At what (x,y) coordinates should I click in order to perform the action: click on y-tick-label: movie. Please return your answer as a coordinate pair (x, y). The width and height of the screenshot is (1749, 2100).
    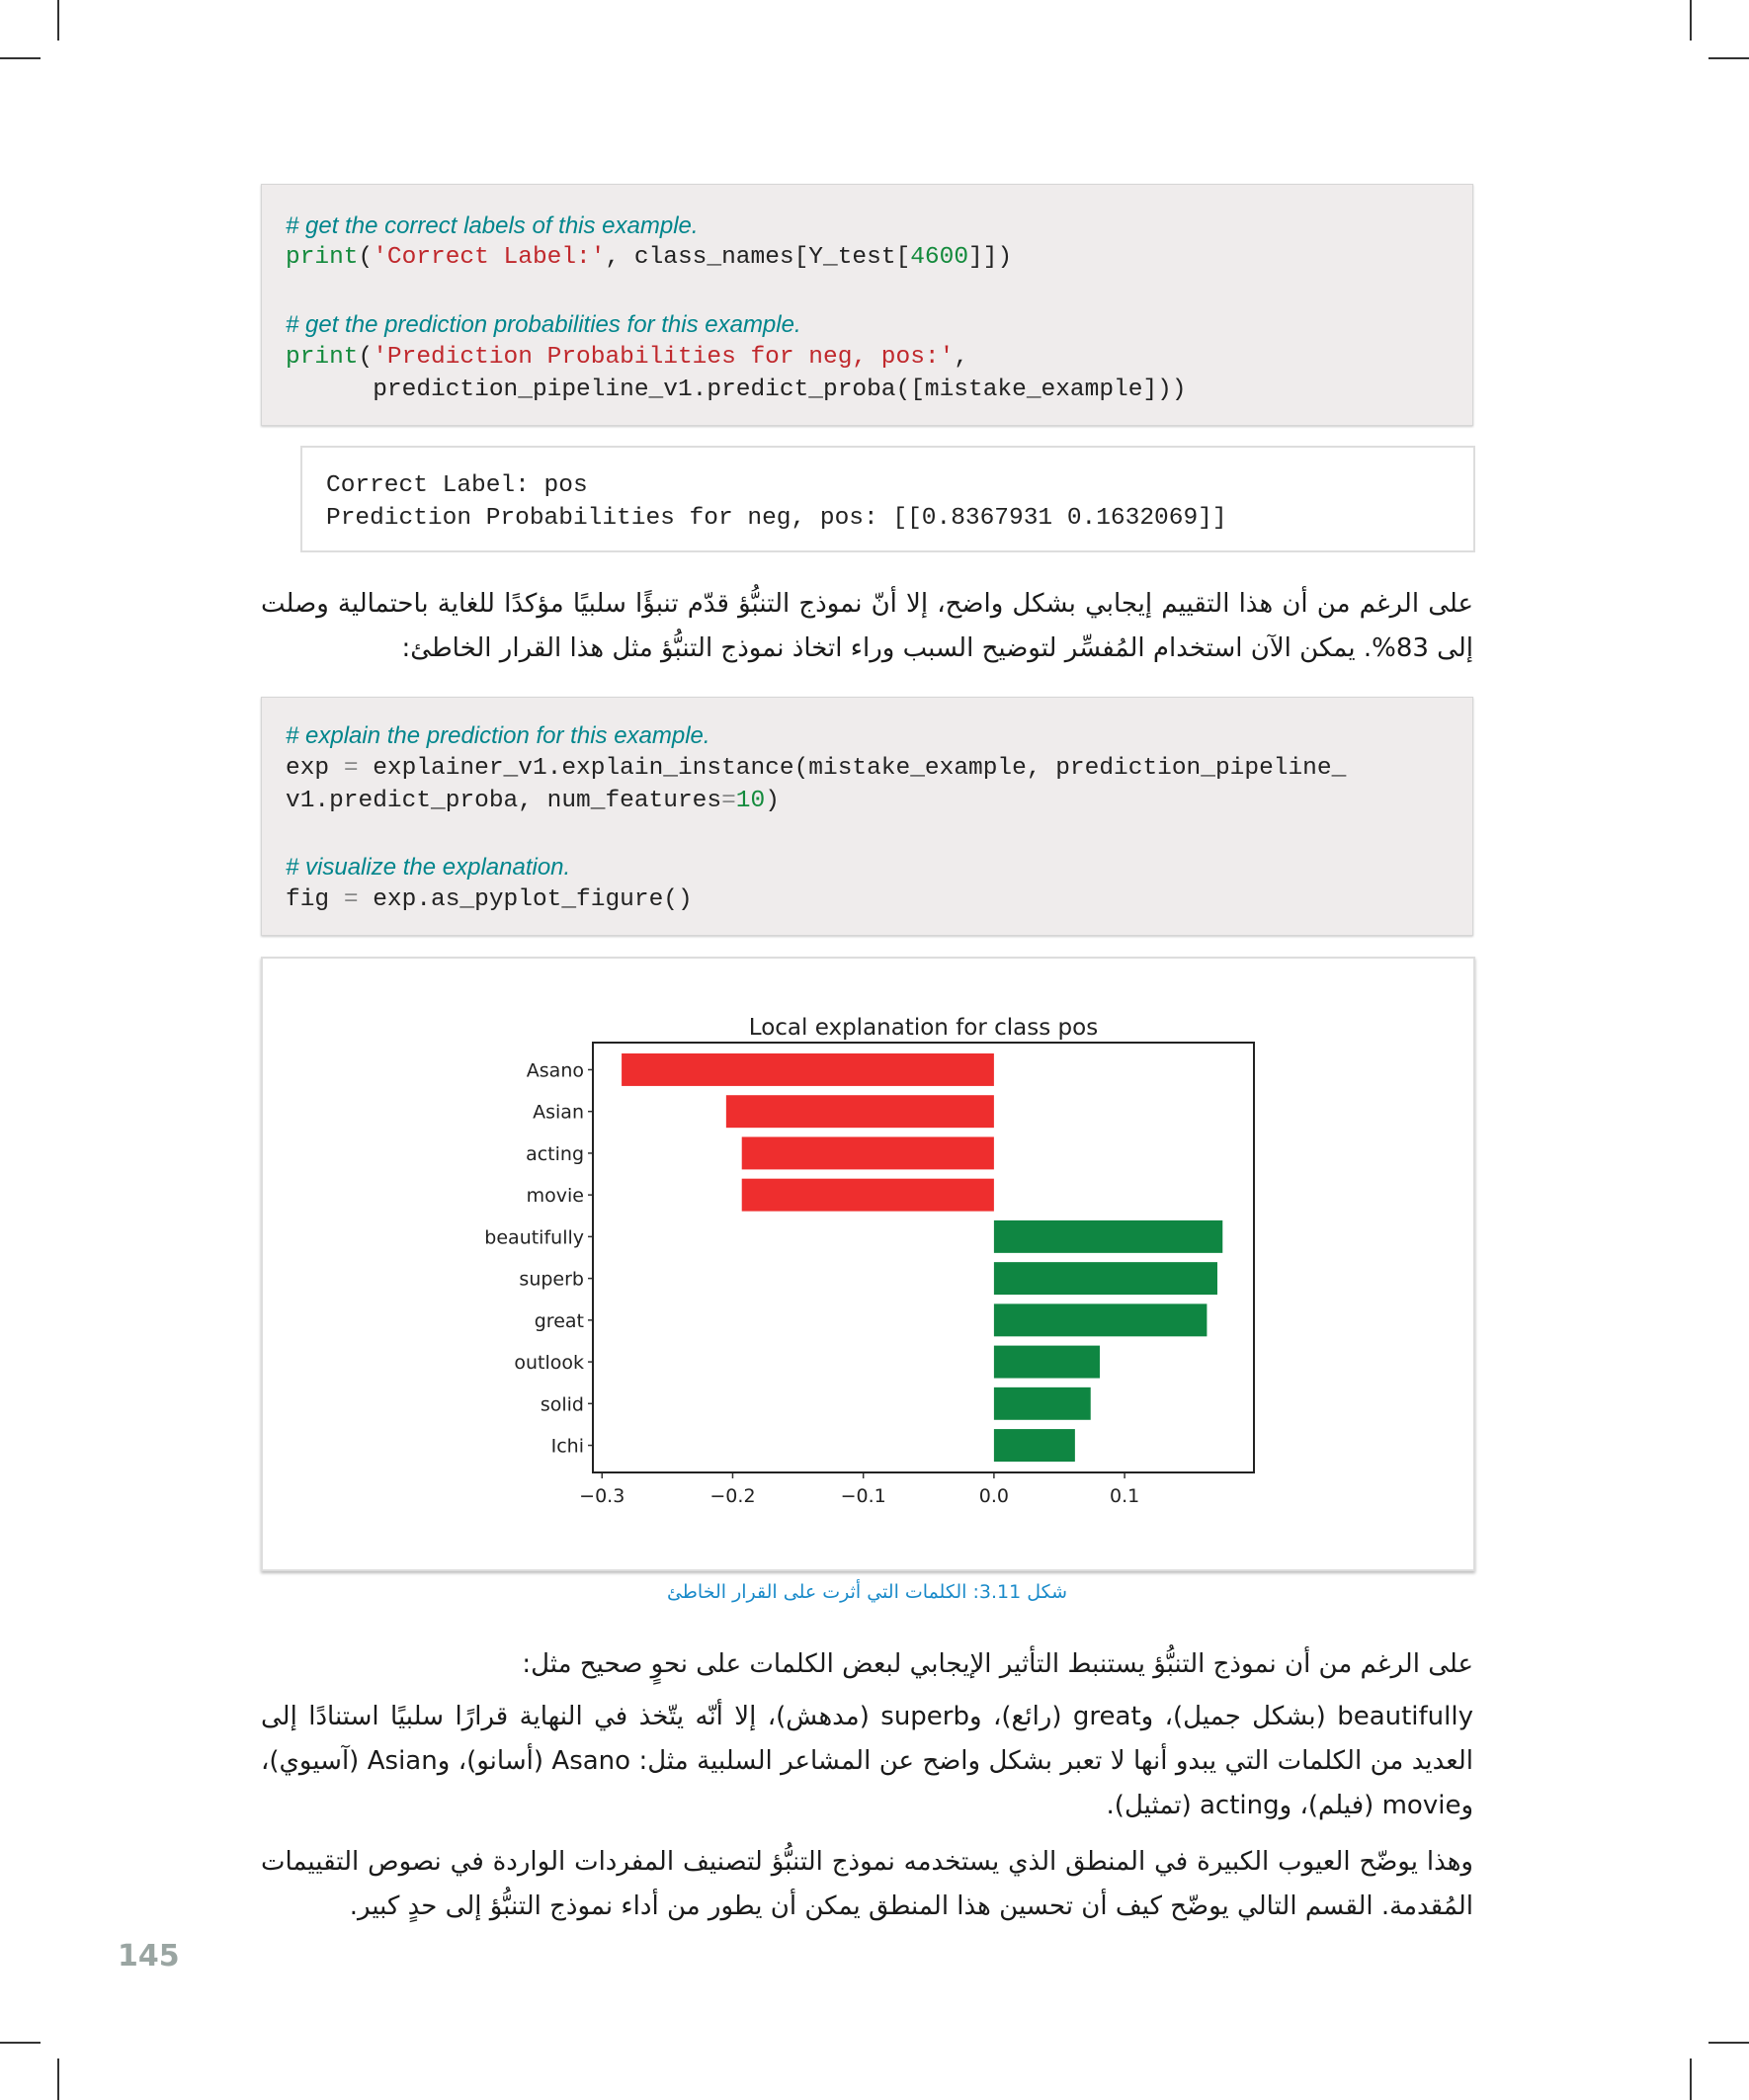
    Looking at the image, I should click on (555, 1196).